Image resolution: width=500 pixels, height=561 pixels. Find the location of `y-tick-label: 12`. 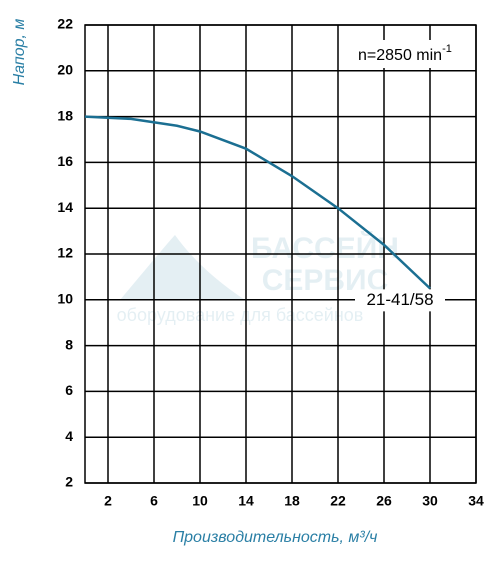

y-tick-label: 12 is located at coordinates (65, 253).